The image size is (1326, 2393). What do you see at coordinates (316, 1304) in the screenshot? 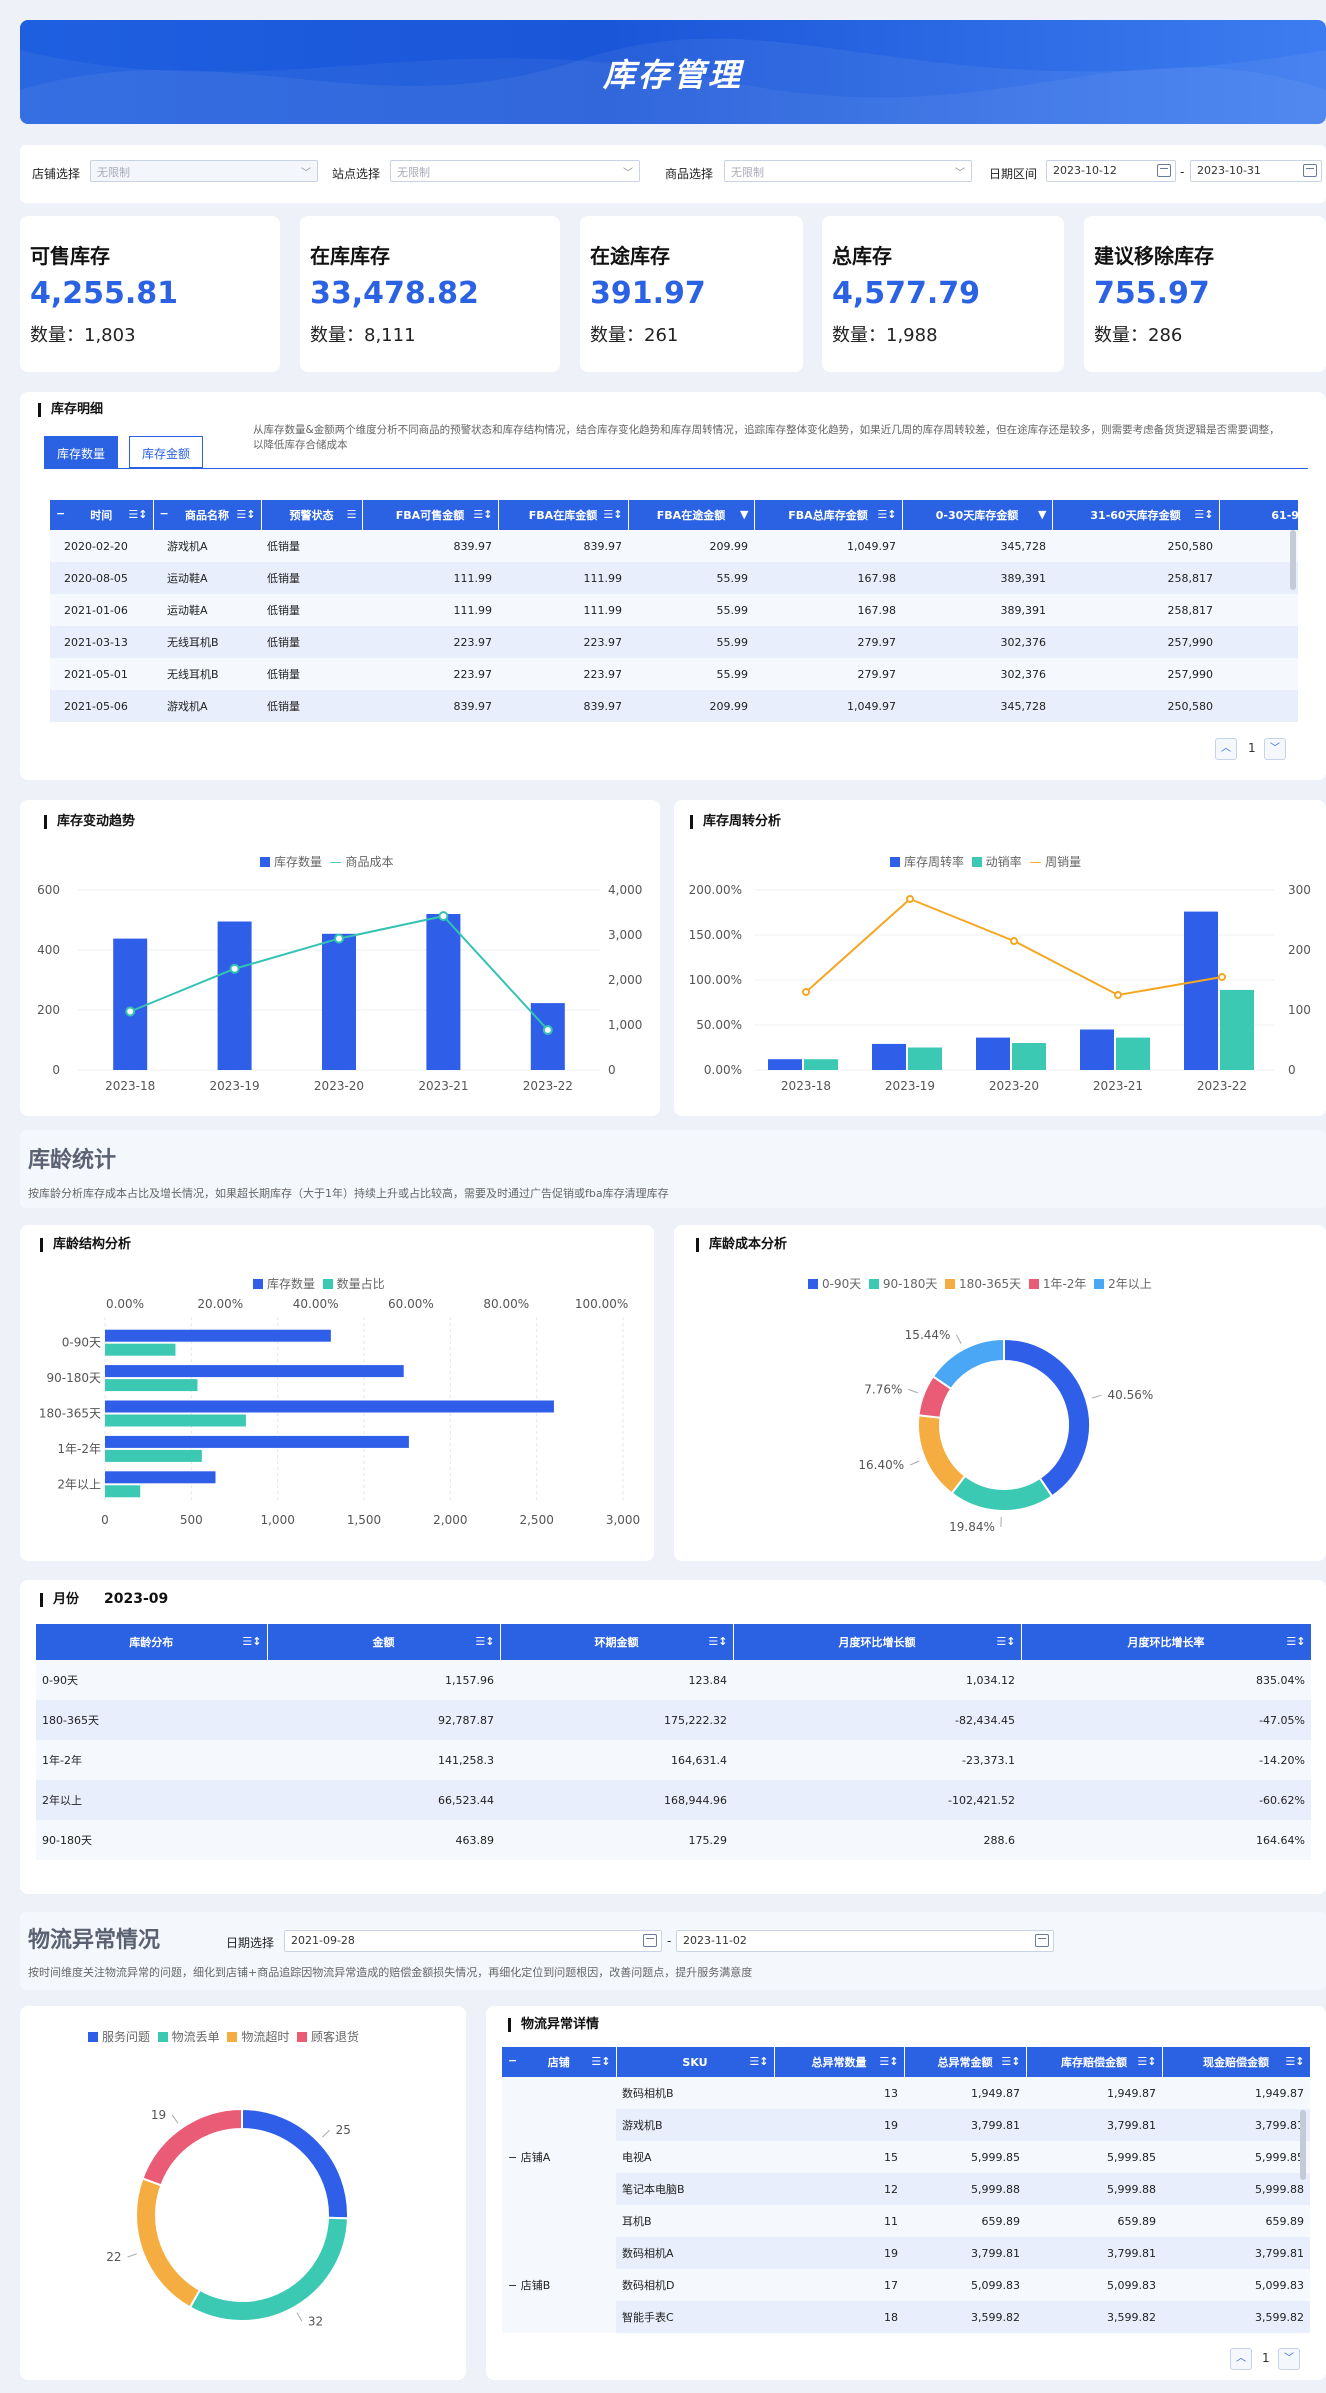
I see `x2-tick-label: 40.00%` at bounding box center [316, 1304].